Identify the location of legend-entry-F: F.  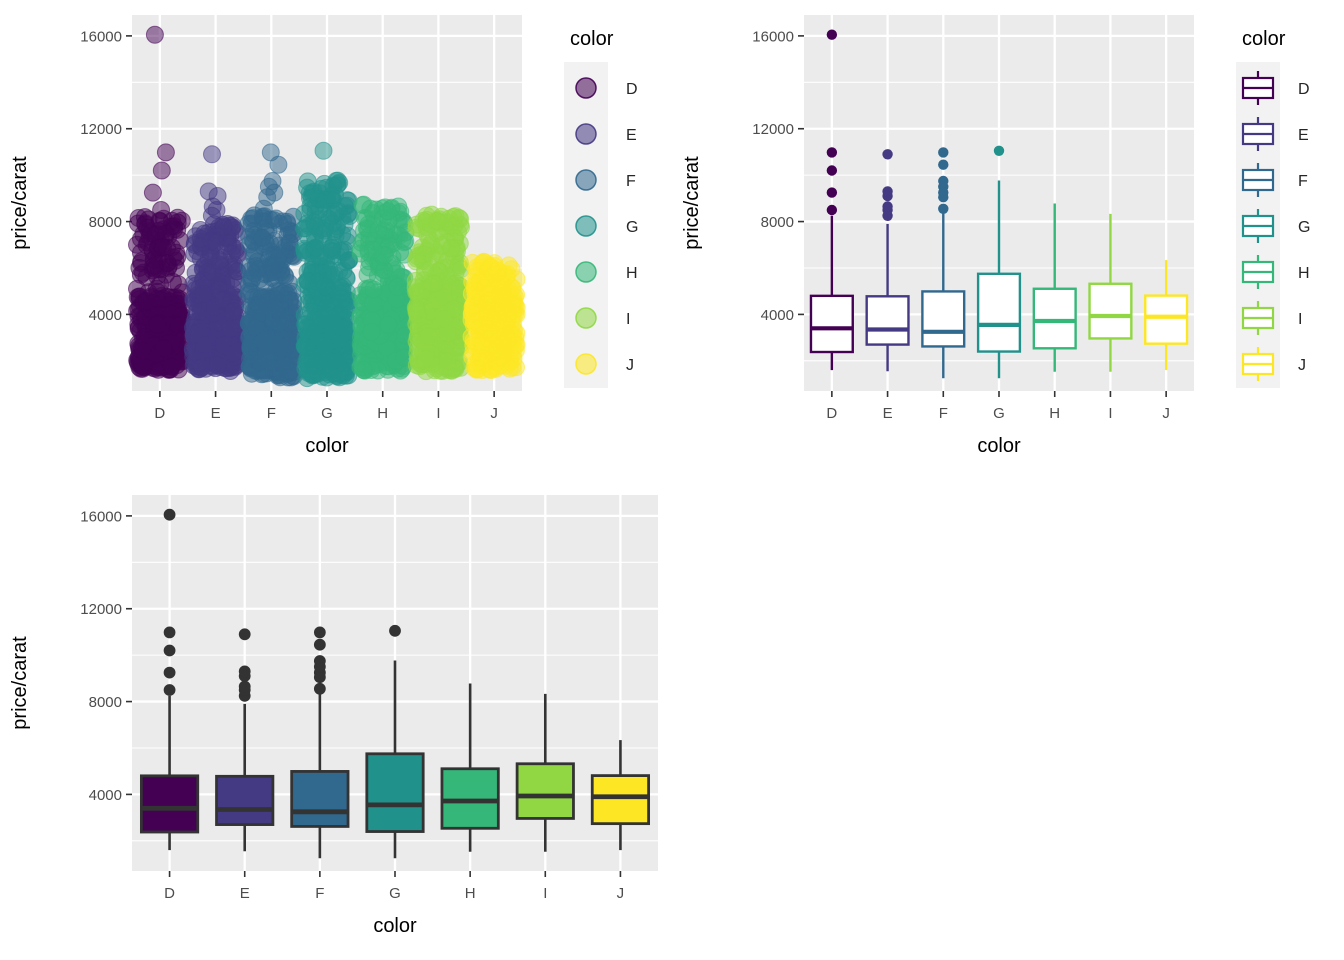
(1274, 180).